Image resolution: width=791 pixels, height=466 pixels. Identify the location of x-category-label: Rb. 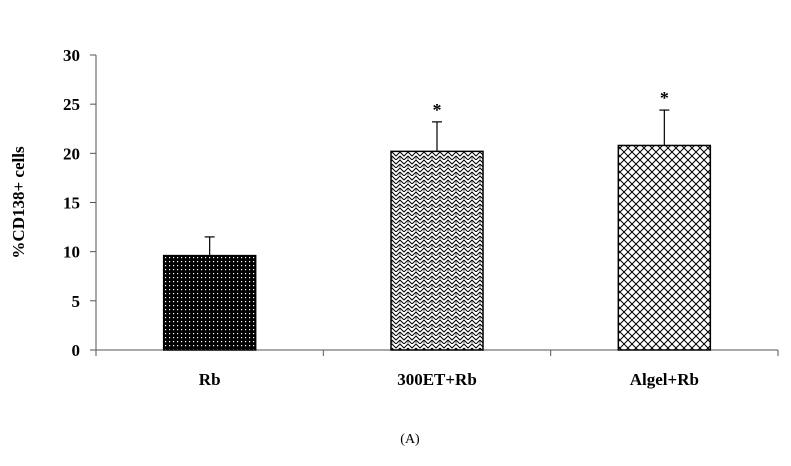
(210, 379).